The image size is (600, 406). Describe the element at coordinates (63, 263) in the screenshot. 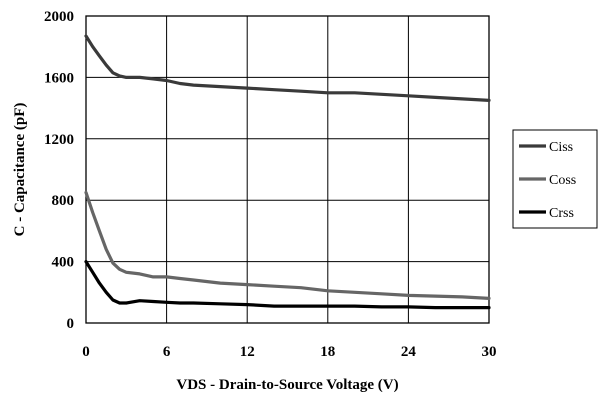

I see `y-tick-label: 400` at that location.